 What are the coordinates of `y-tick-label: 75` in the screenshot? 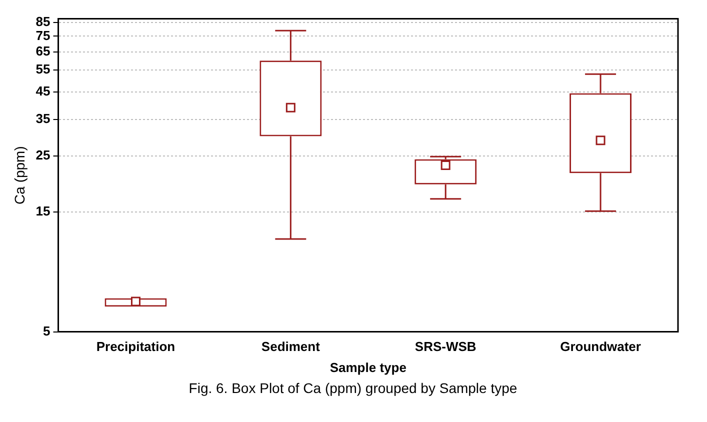 It's located at (43, 35).